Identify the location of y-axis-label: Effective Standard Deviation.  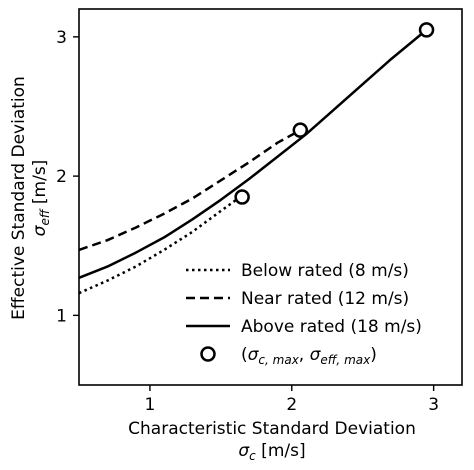
(19, 198).